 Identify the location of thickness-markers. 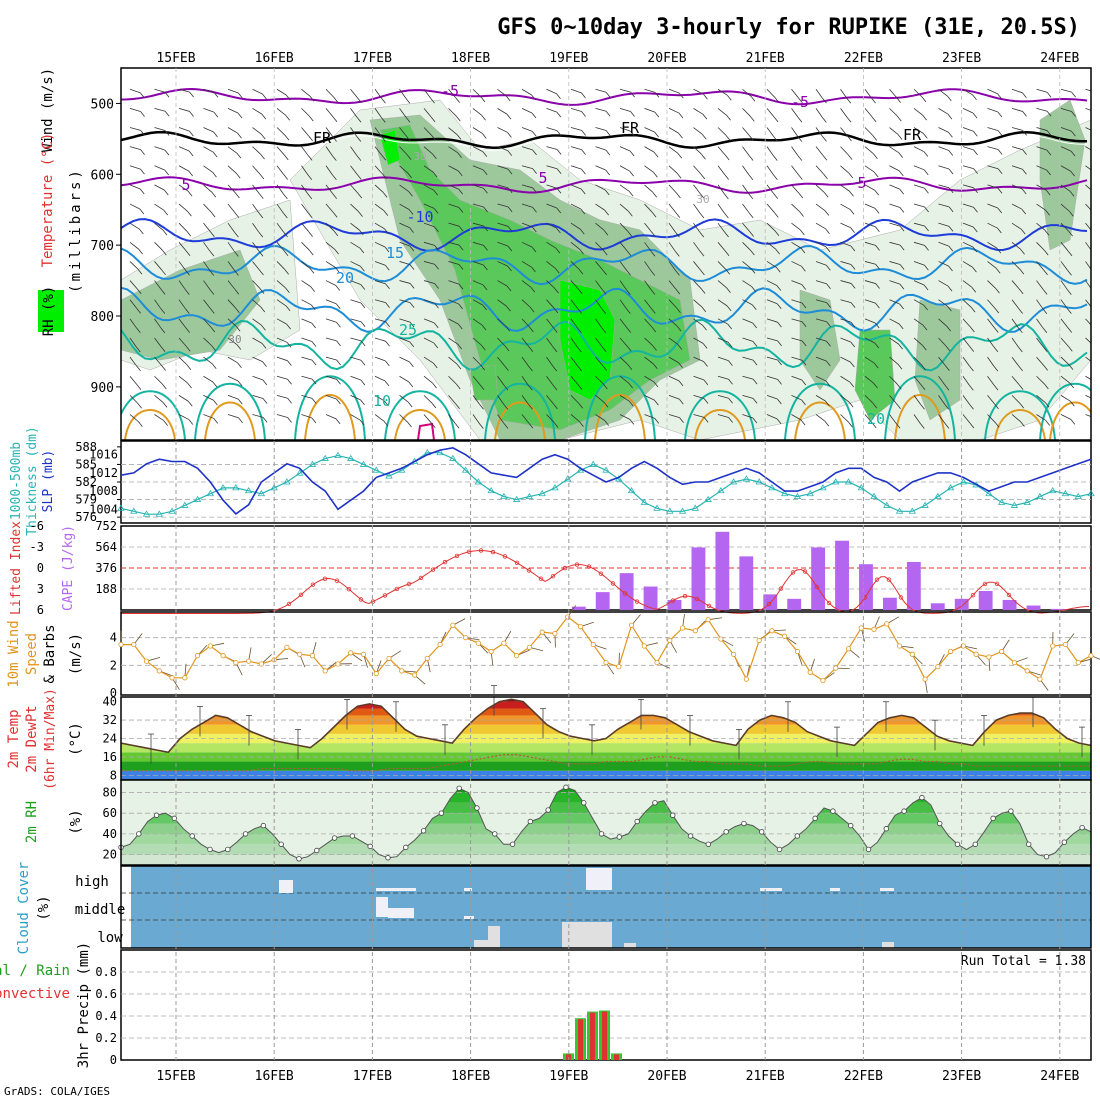
(606, 483).